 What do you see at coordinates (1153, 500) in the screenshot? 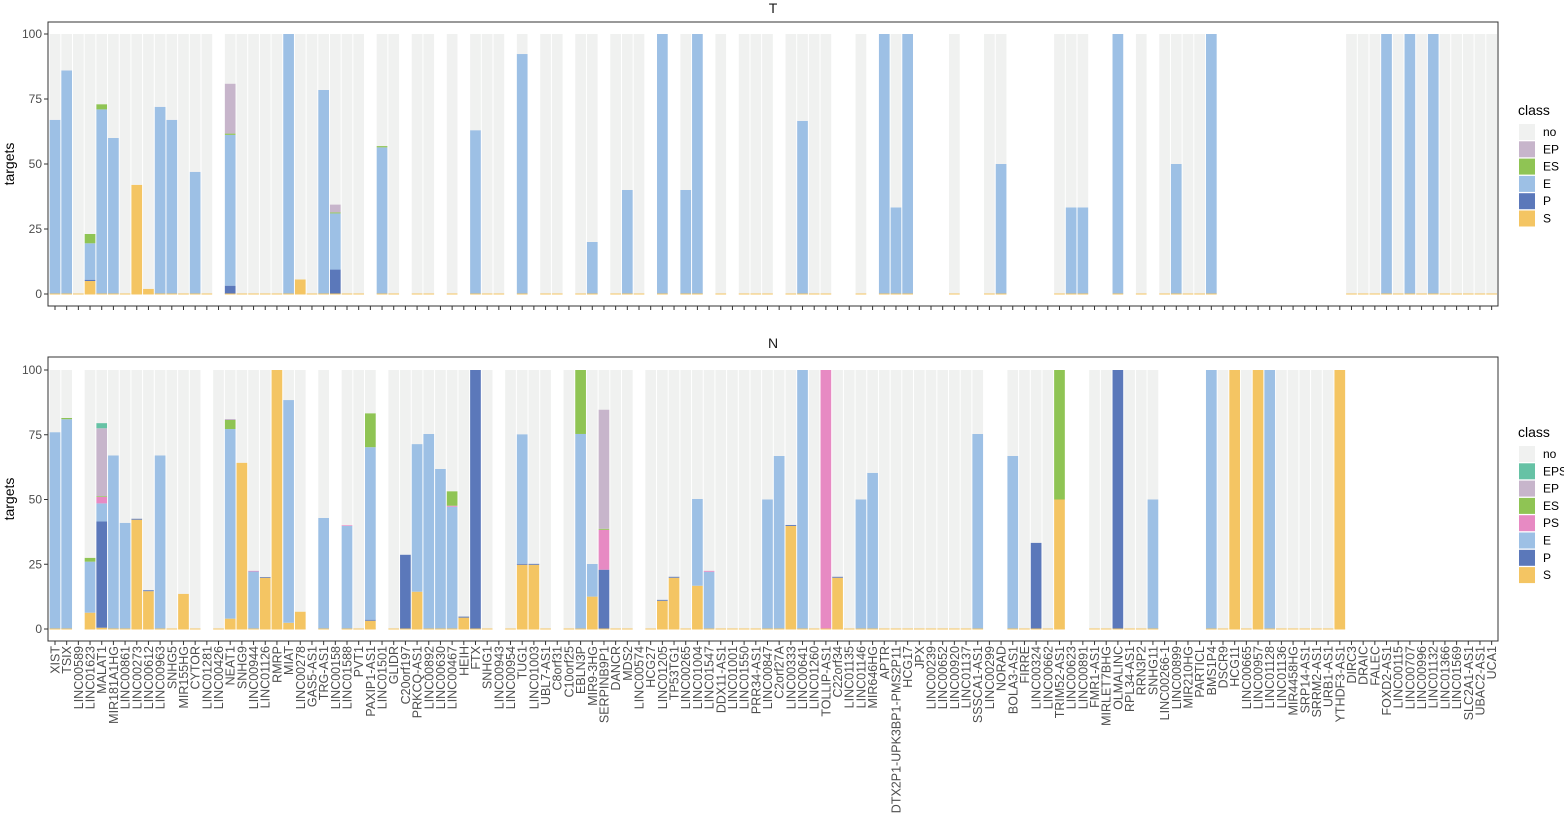
I see `bar-SNHG11` at bounding box center [1153, 500].